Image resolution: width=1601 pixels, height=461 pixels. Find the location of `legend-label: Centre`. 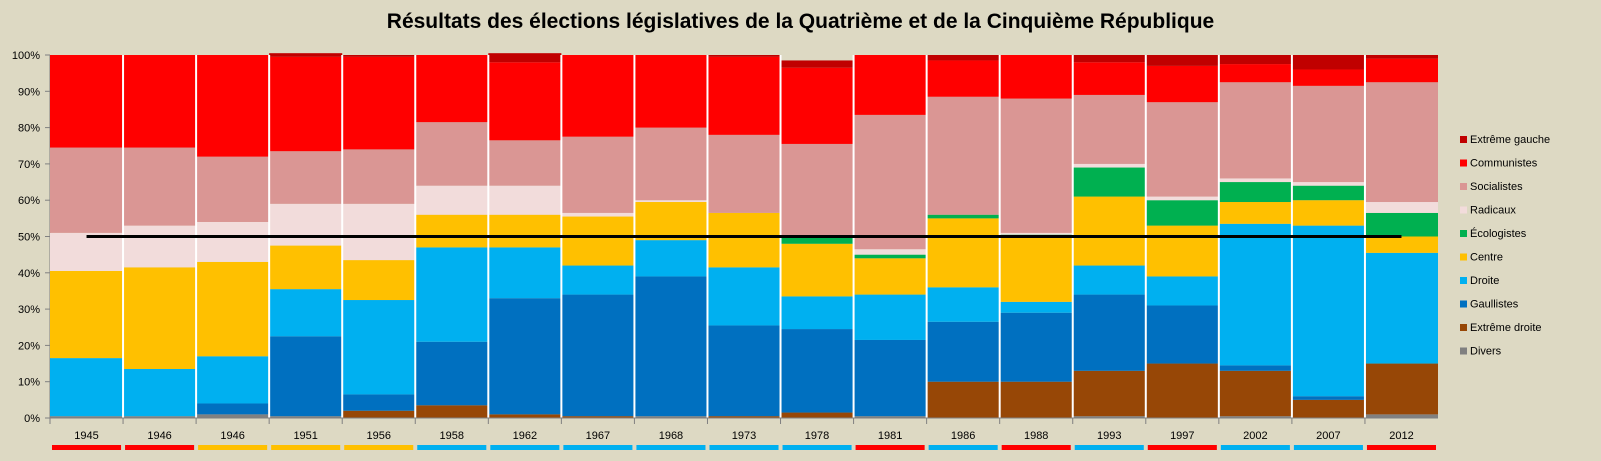

legend-label: Centre is located at coordinates (1486, 258).